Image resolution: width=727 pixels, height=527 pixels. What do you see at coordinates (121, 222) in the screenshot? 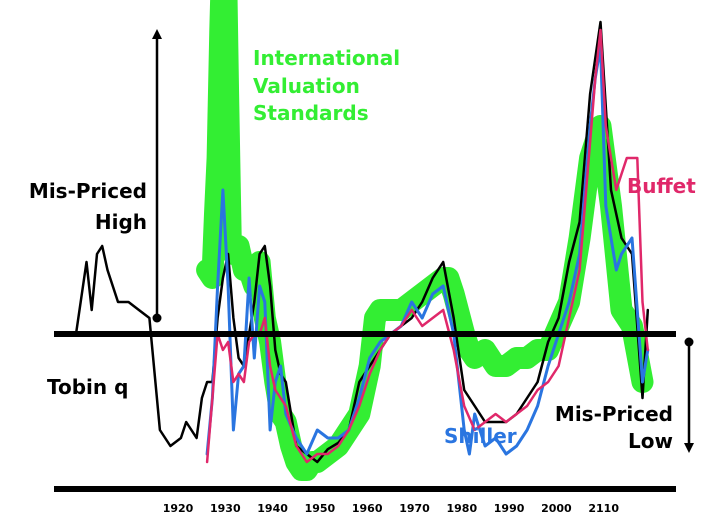
I see `mispriced-high-label-2: High` at bounding box center [121, 222].